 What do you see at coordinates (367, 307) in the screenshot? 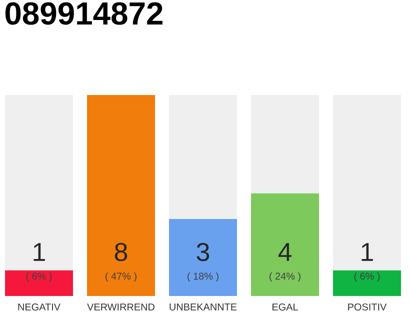
I see `x-tick-label: POSITIV` at bounding box center [367, 307].